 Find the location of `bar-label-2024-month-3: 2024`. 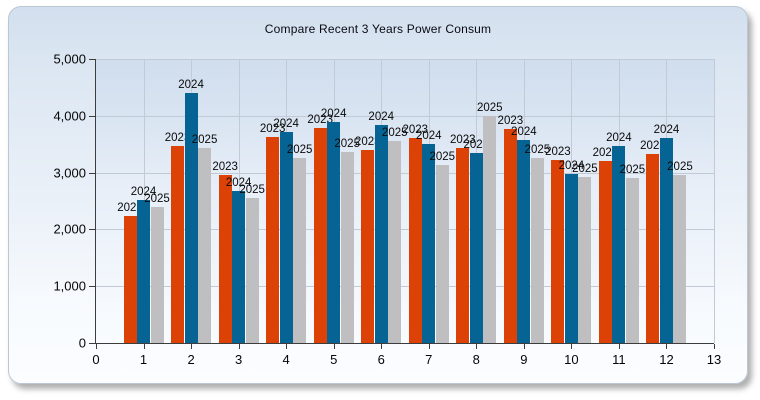

bar-label-2024-month-3: 2024 is located at coordinates (238, 183).